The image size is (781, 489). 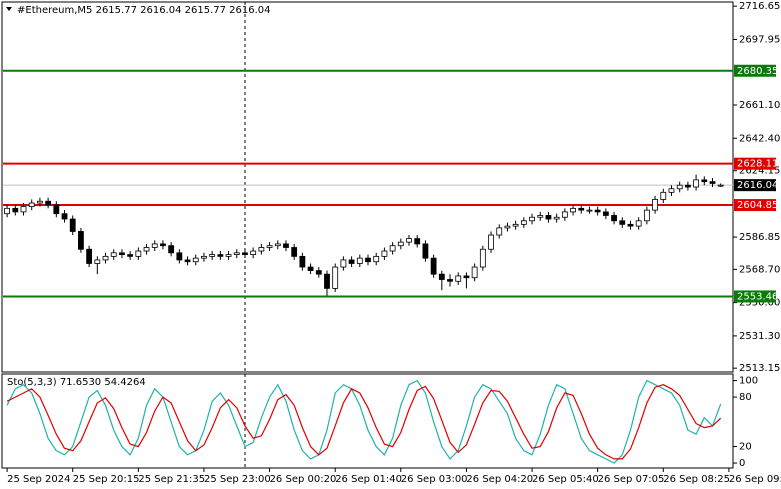 What do you see at coordinates (759, 105) in the screenshot?
I see `y-tick-label: 2661.10` at bounding box center [759, 105].